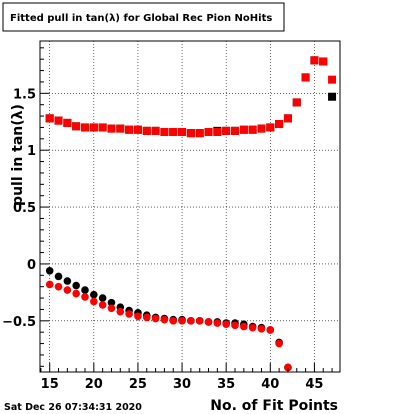  Describe the element at coordinates (31, 265) in the screenshot. I see `y-tick-label: 0` at that location.